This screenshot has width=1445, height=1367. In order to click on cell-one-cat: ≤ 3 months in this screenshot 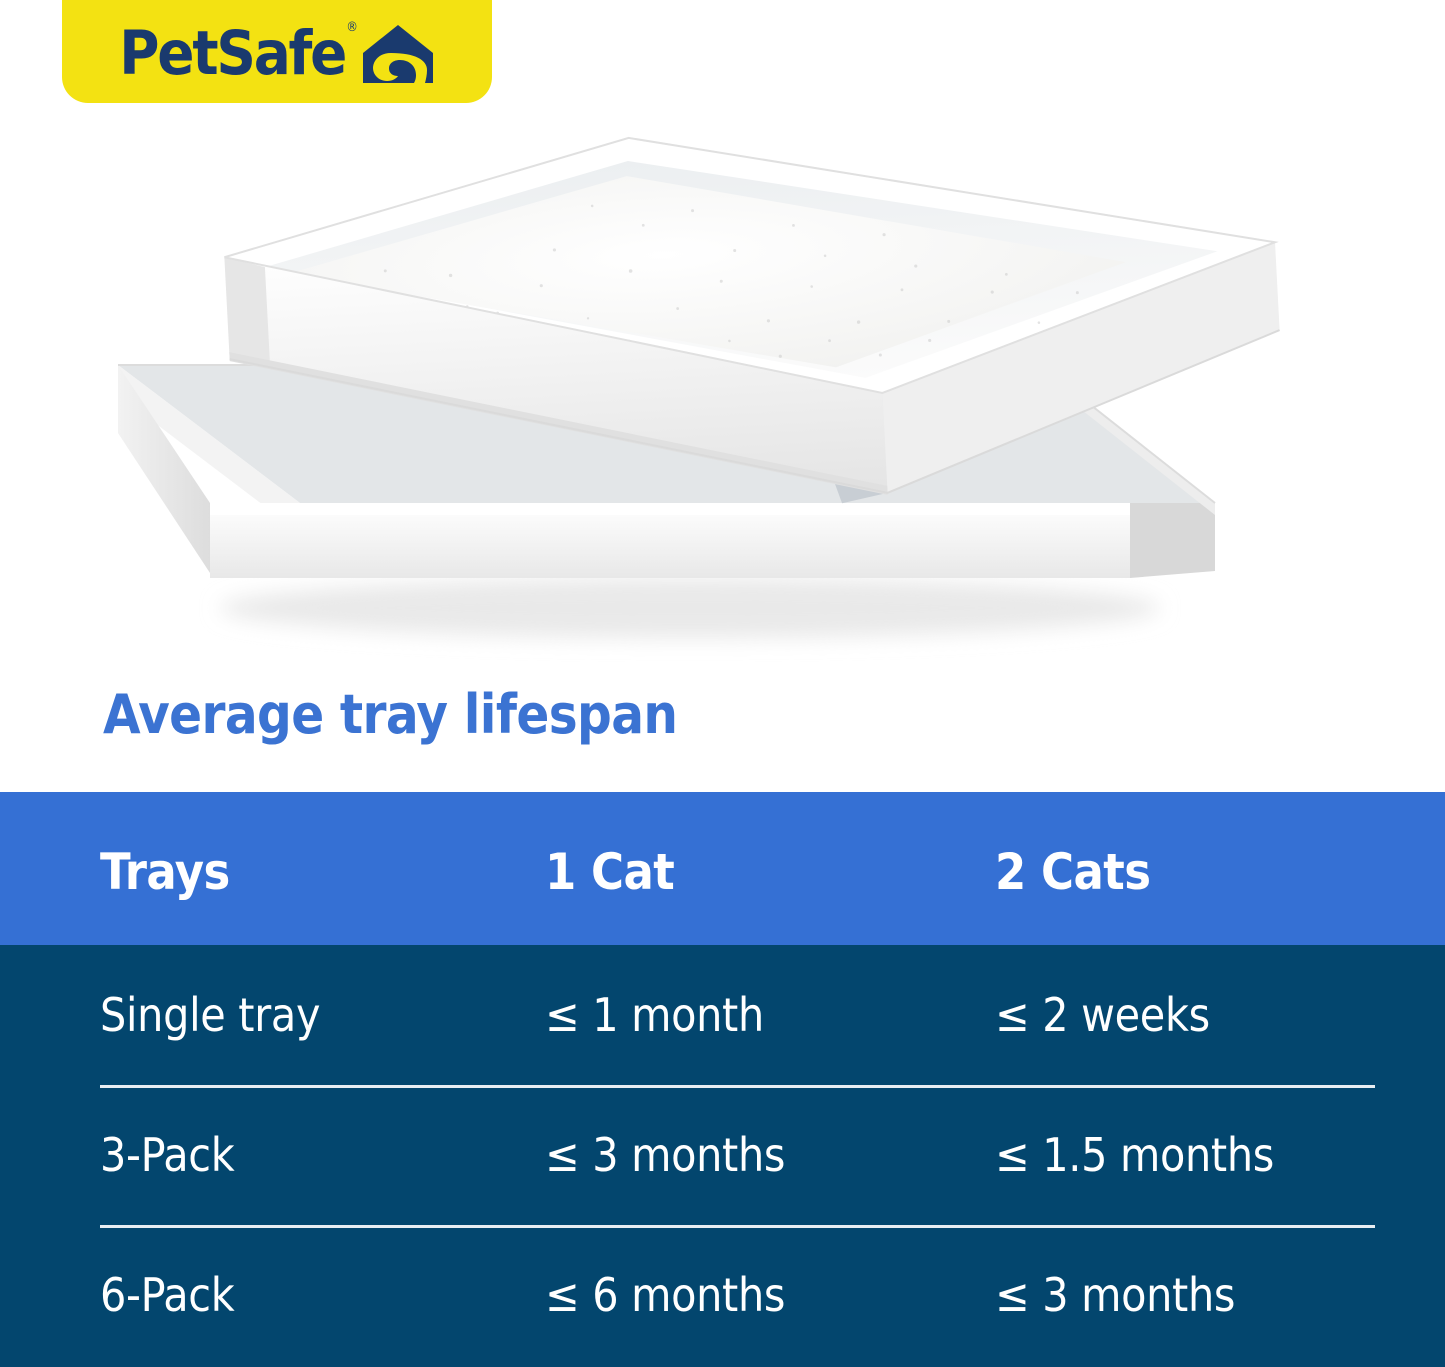, I will do `click(665, 1155)`.